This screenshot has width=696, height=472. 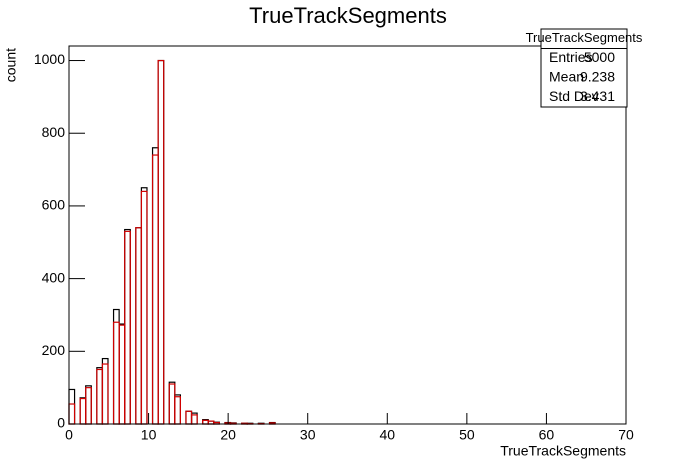 What do you see at coordinates (69, 435) in the screenshot?
I see `x-tick-label: 0` at bounding box center [69, 435].